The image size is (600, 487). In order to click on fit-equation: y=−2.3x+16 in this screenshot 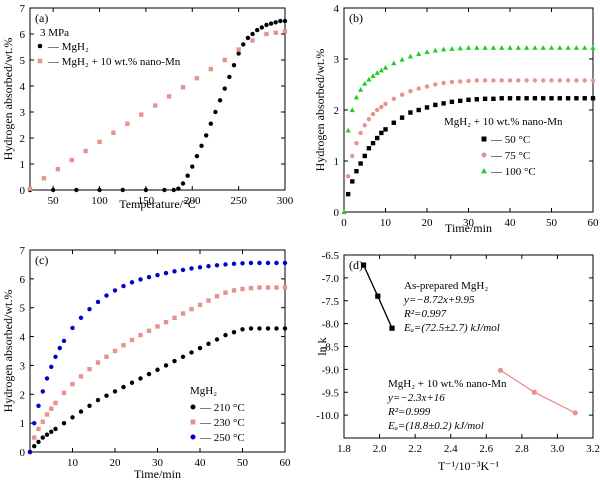, I will do `click(416, 398)`.